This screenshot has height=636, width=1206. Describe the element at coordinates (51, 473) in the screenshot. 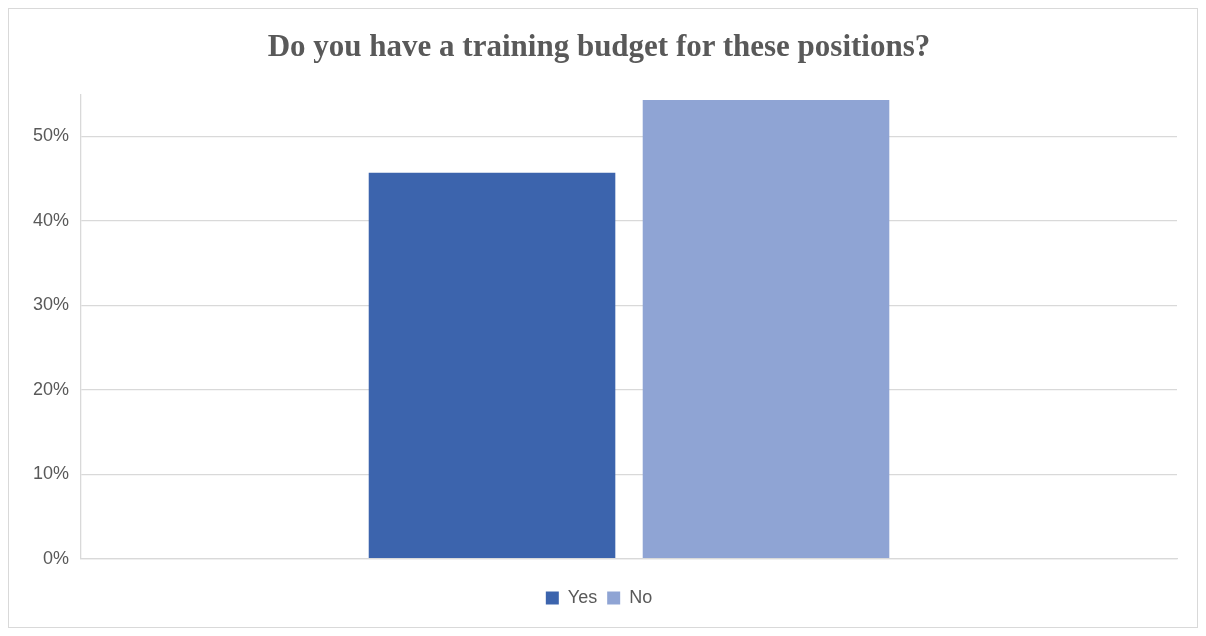

I see `y-tick-label: 10%` at that location.